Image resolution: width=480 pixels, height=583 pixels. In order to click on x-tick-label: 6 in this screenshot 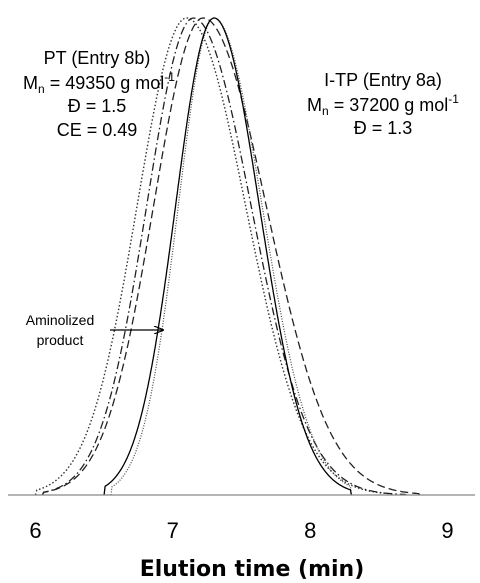, I will do `click(35, 530)`.